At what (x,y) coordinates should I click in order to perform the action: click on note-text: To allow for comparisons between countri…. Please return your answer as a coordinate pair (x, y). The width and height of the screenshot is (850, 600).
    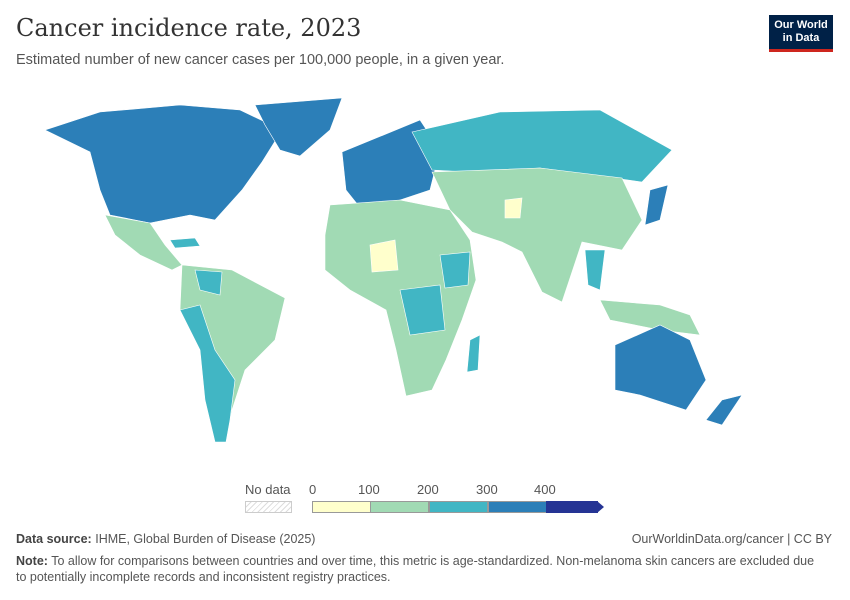
    Looking at the image, I should click on (415, 569).